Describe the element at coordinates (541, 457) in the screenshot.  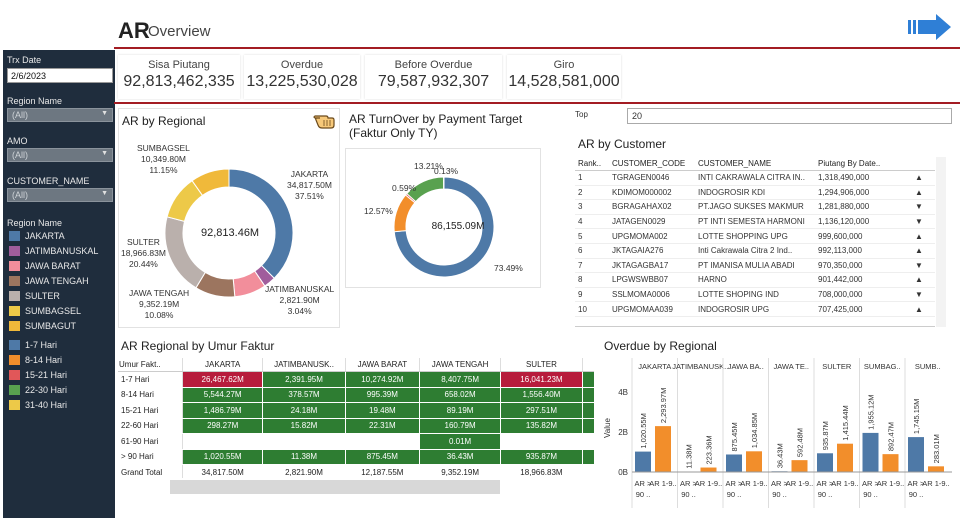
I see `heat-cell: 935.87M` at that location.